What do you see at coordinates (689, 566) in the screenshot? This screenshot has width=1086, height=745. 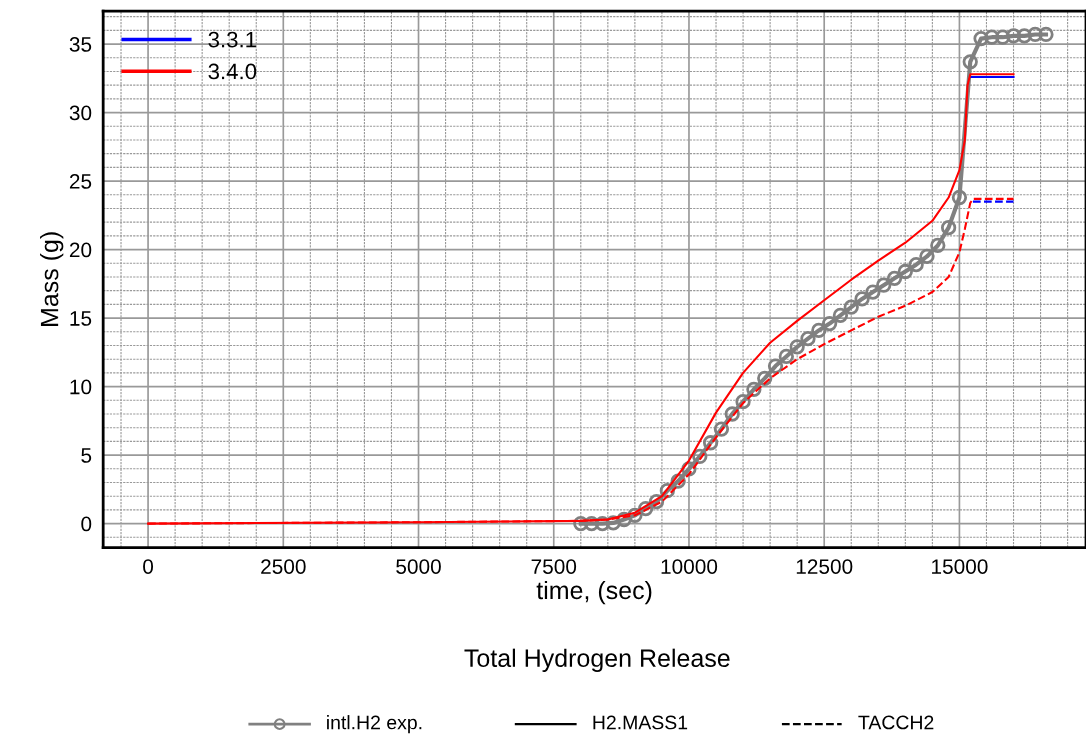 I see `x-tick-label: 10000` at bounding box center [689, 566].